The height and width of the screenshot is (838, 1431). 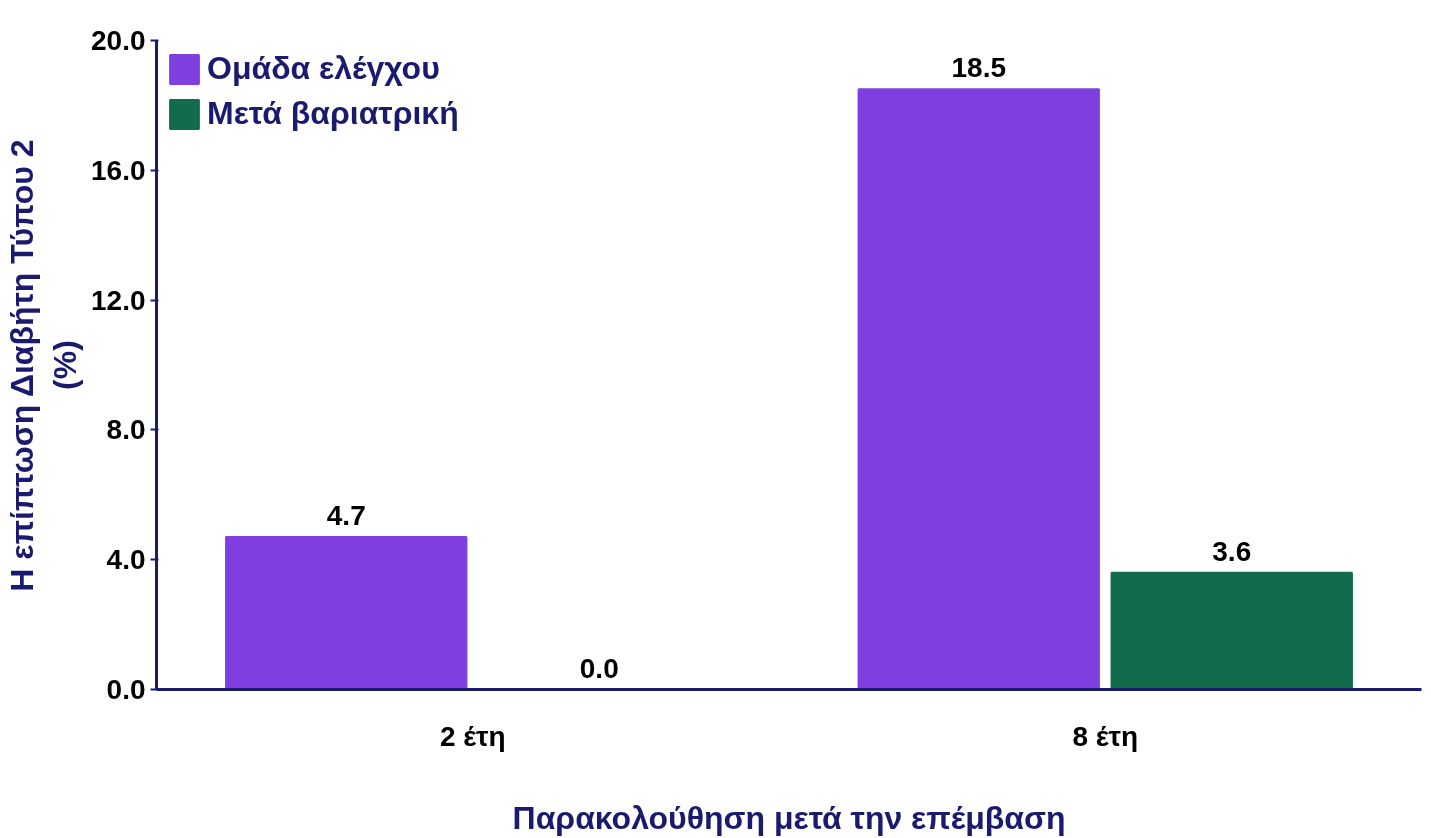 I want to click on data-label: 0.0, so click(x=599, y=668).